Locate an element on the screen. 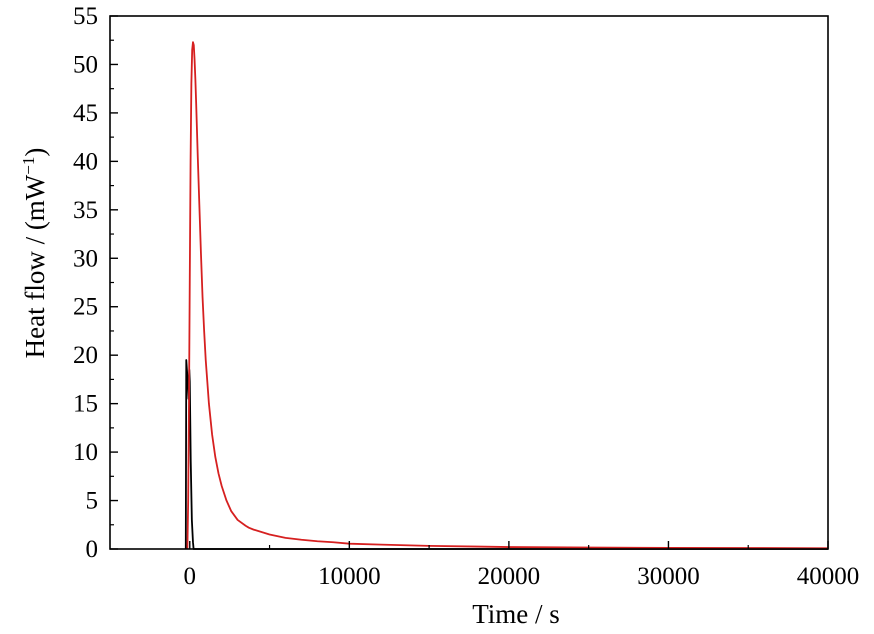 The height and width of the screenshot is (634, 874). y-tick-label: 40 is located at coordinates (85, 161).